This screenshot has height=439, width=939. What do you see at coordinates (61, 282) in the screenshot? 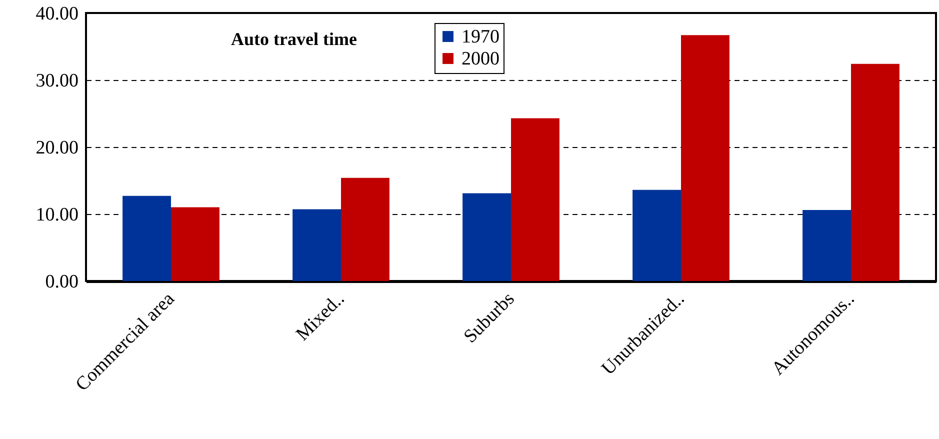
I see `y-tick-label: 0.00` at bounding box center [61, 282].